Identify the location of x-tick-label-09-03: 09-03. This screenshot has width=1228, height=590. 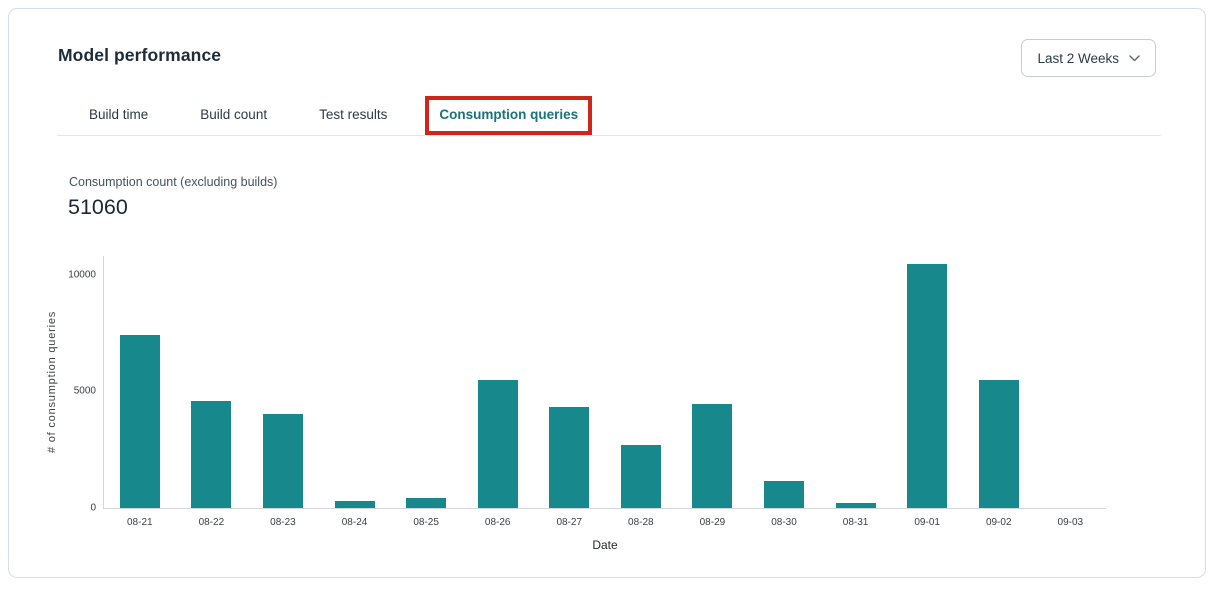
(1070, 522).